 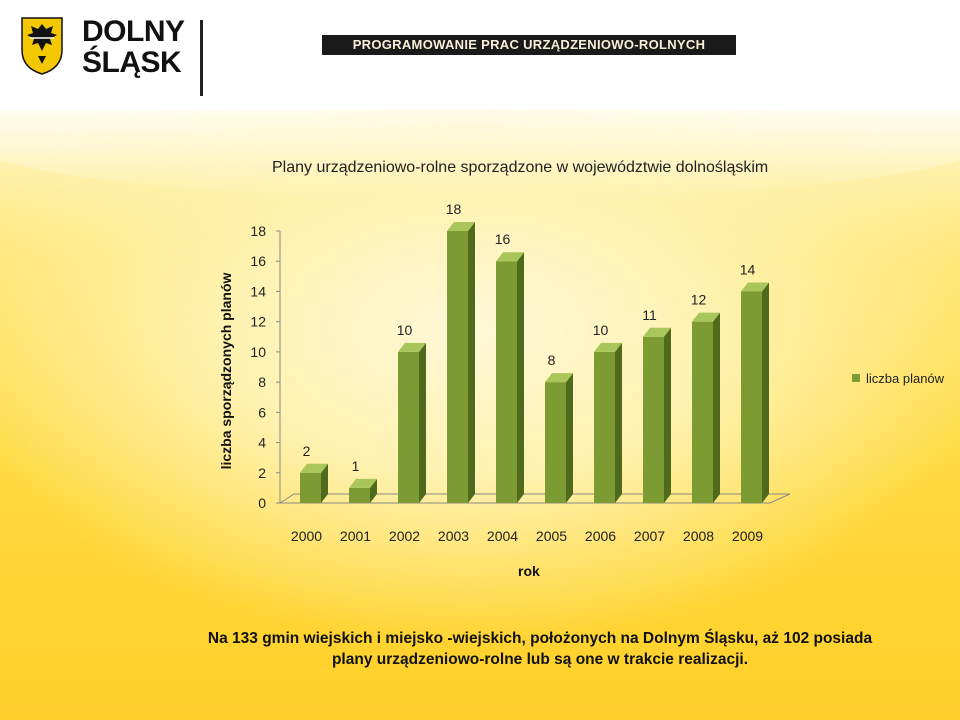 I want to click on data-label: 14, so click(x=748, y=269).